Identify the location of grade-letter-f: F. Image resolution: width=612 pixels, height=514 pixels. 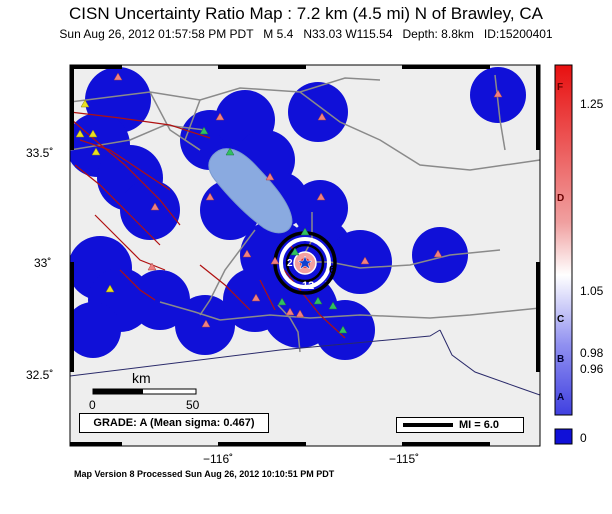
(560, 87).